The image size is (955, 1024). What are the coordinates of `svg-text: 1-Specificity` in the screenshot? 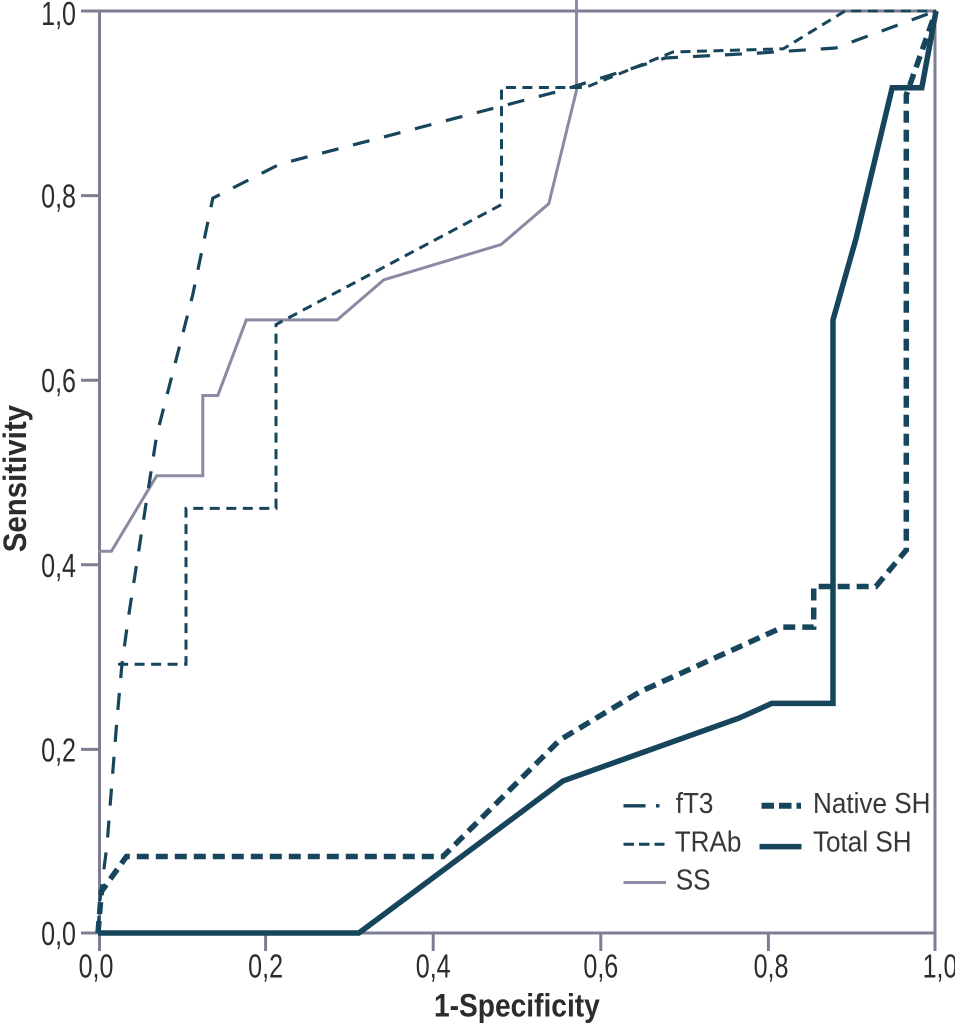 It's located at (517, 1006).